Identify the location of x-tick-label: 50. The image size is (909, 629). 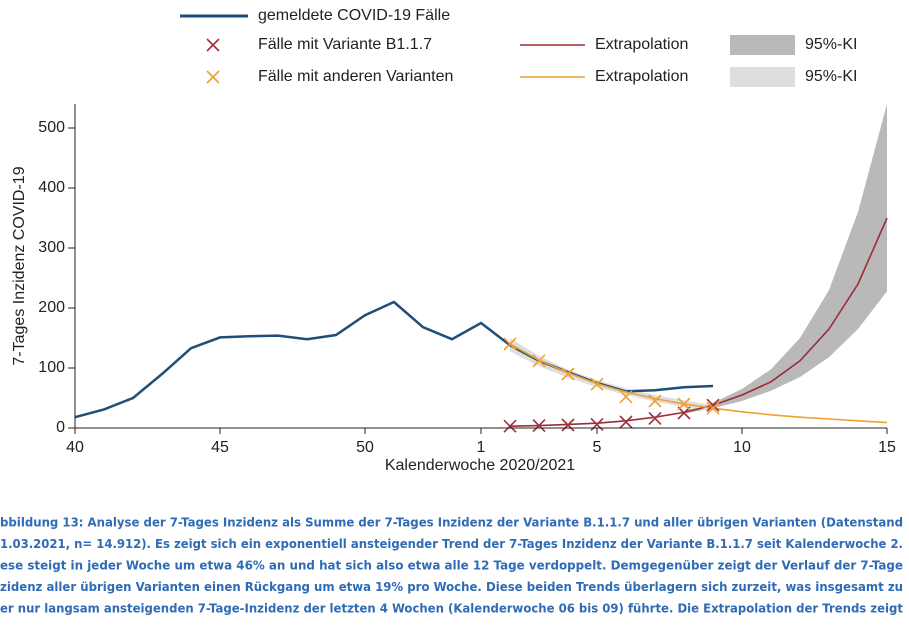
(365, 447).